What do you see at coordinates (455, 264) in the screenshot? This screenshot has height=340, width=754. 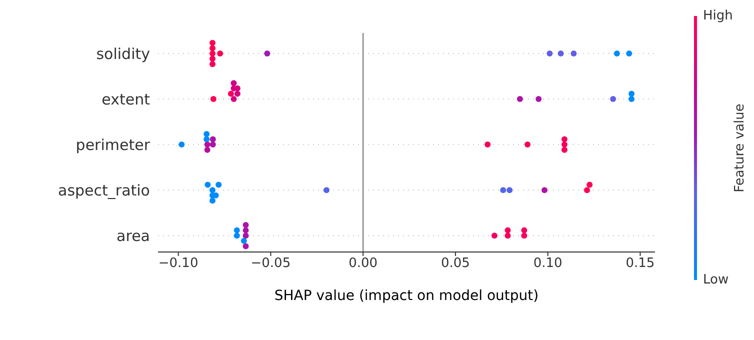 I see `x-tick-label: 0.05` at bounding box center [455, 264].